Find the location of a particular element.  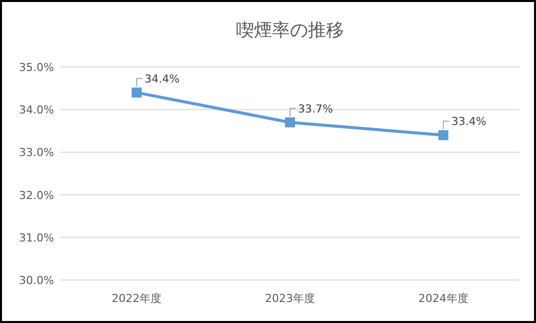

y-tick-label: 33.0% is located at coordinates (36, 153).